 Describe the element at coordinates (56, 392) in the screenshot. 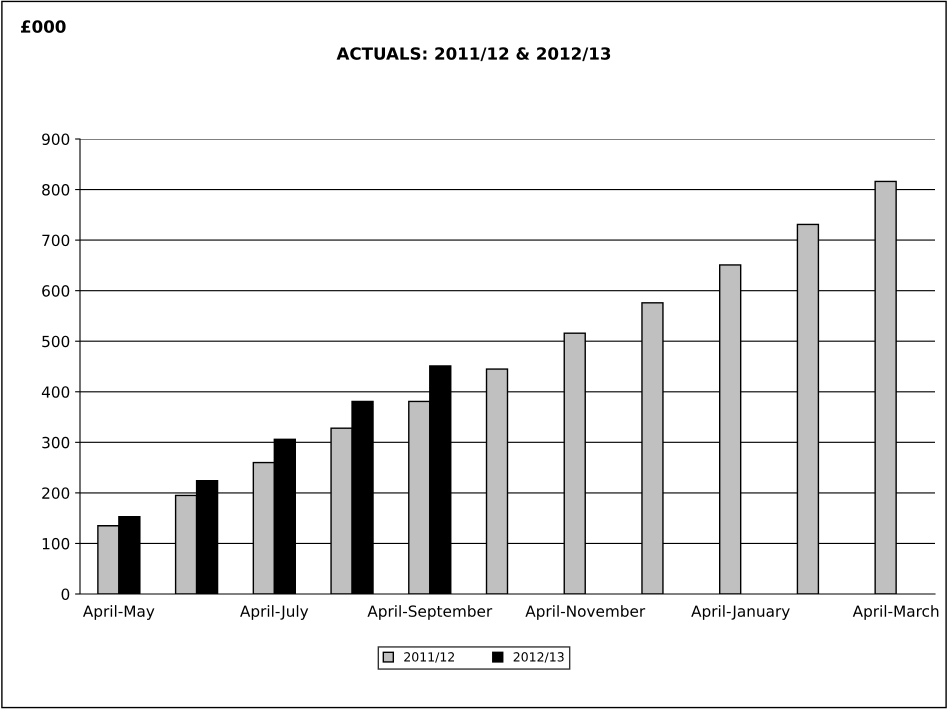

I see `y-tick-label: 400` at that location.